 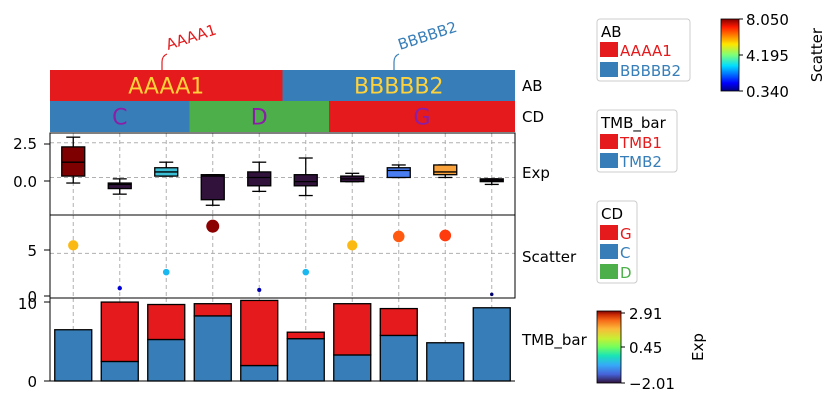 What do you see at coordinates (609, 271) in the screenshot?
I see `legend-swatch-d` at bounding box center [609, 271].